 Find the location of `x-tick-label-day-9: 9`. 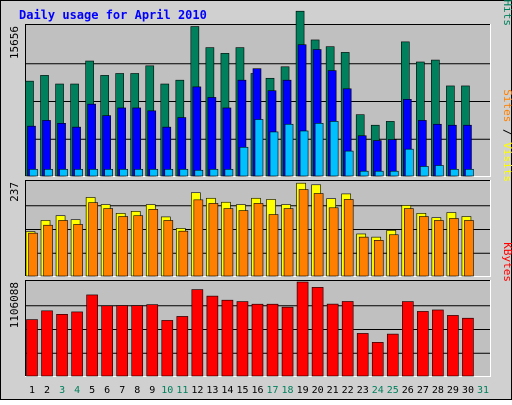

x-tick-label-day-9: 9 is located at coordinates (152, 390).